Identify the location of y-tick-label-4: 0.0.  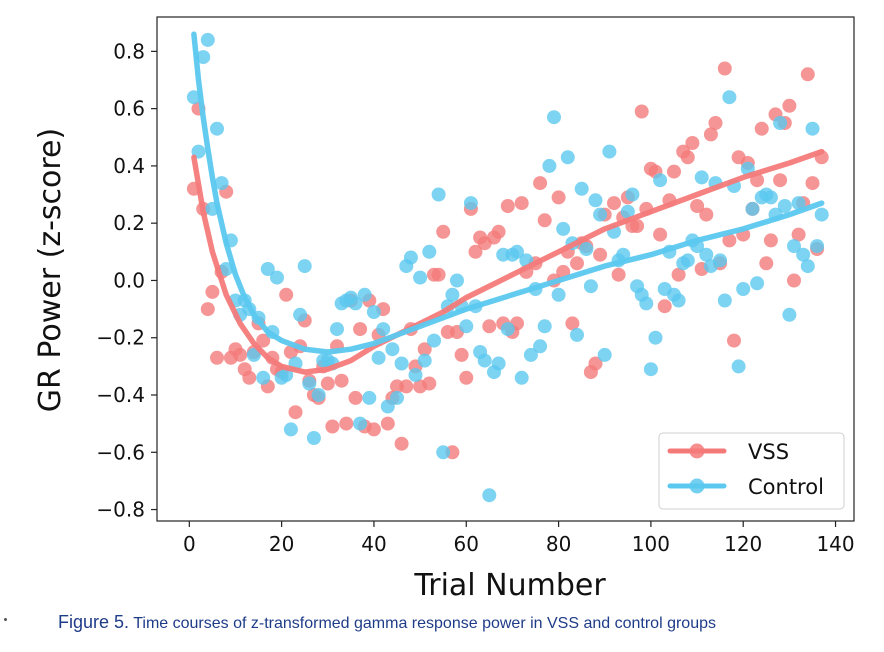
(129, 280).